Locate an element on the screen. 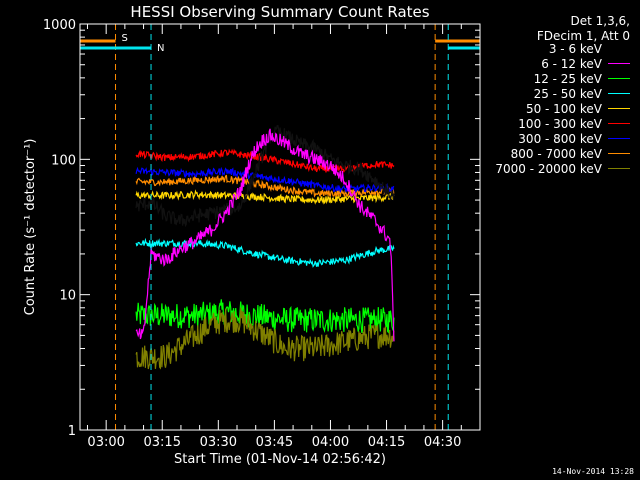  x-axis-label: Start Time (01-Nov-14 02:56:42) is located at coordinates (280, 459).